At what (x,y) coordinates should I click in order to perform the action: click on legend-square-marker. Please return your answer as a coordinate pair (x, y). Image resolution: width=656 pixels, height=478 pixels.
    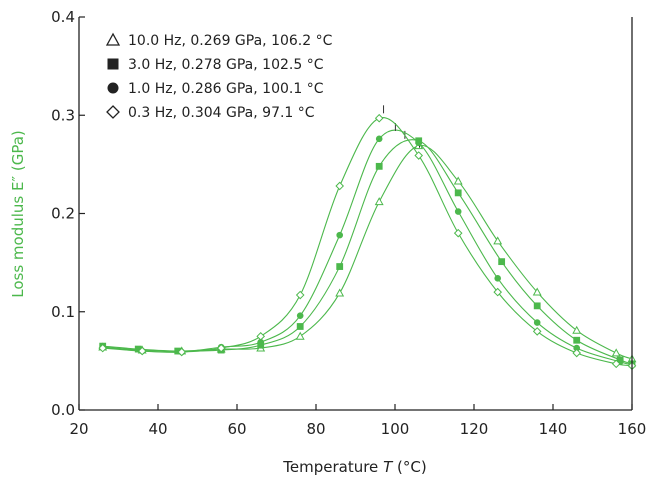
    Looking at the image, I should click on (113, 64).